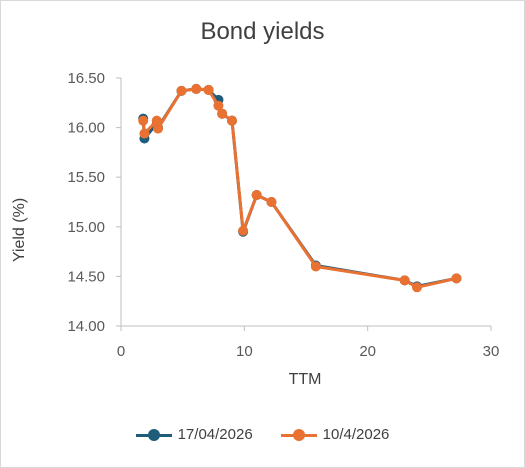 The image size is (525, 468). I want to click on y-tick-label: 14.50, so click(86, 276).